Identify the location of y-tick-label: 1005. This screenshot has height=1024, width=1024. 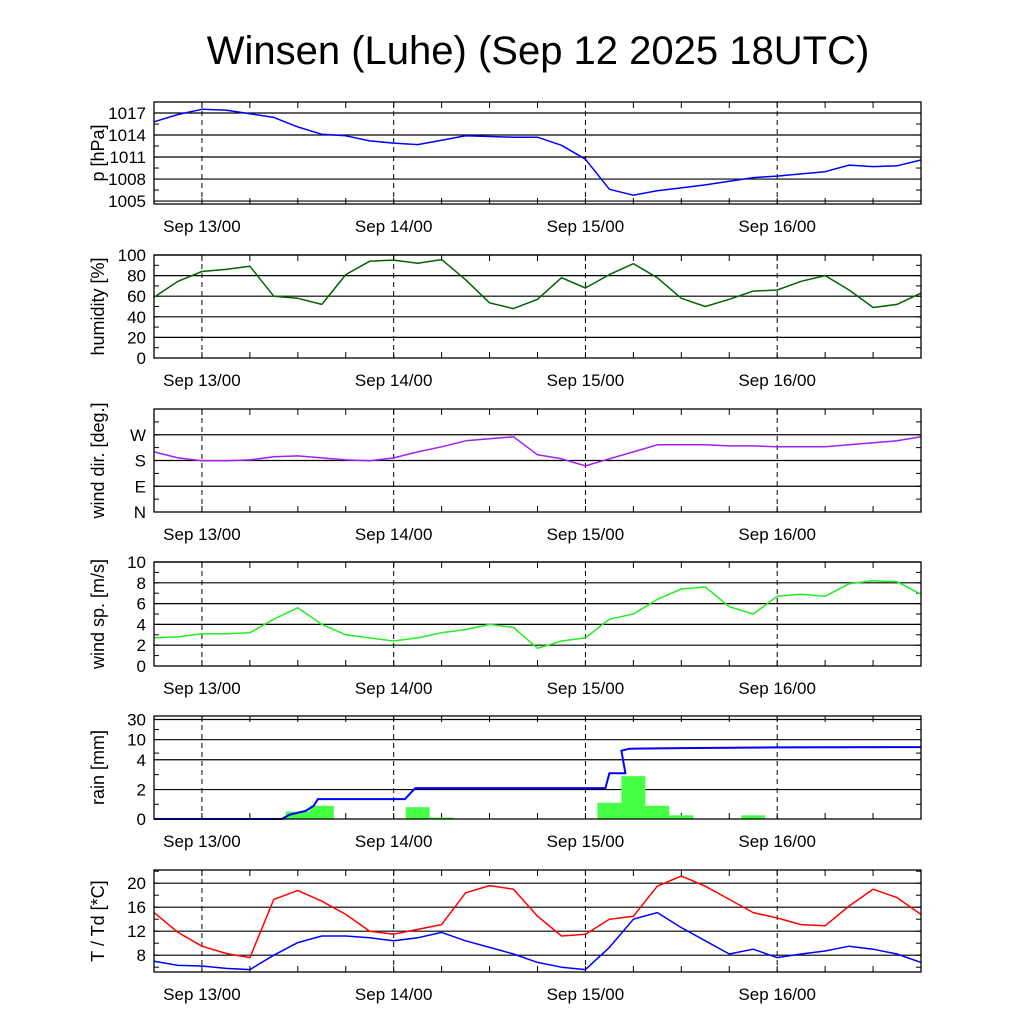
(127, 201).